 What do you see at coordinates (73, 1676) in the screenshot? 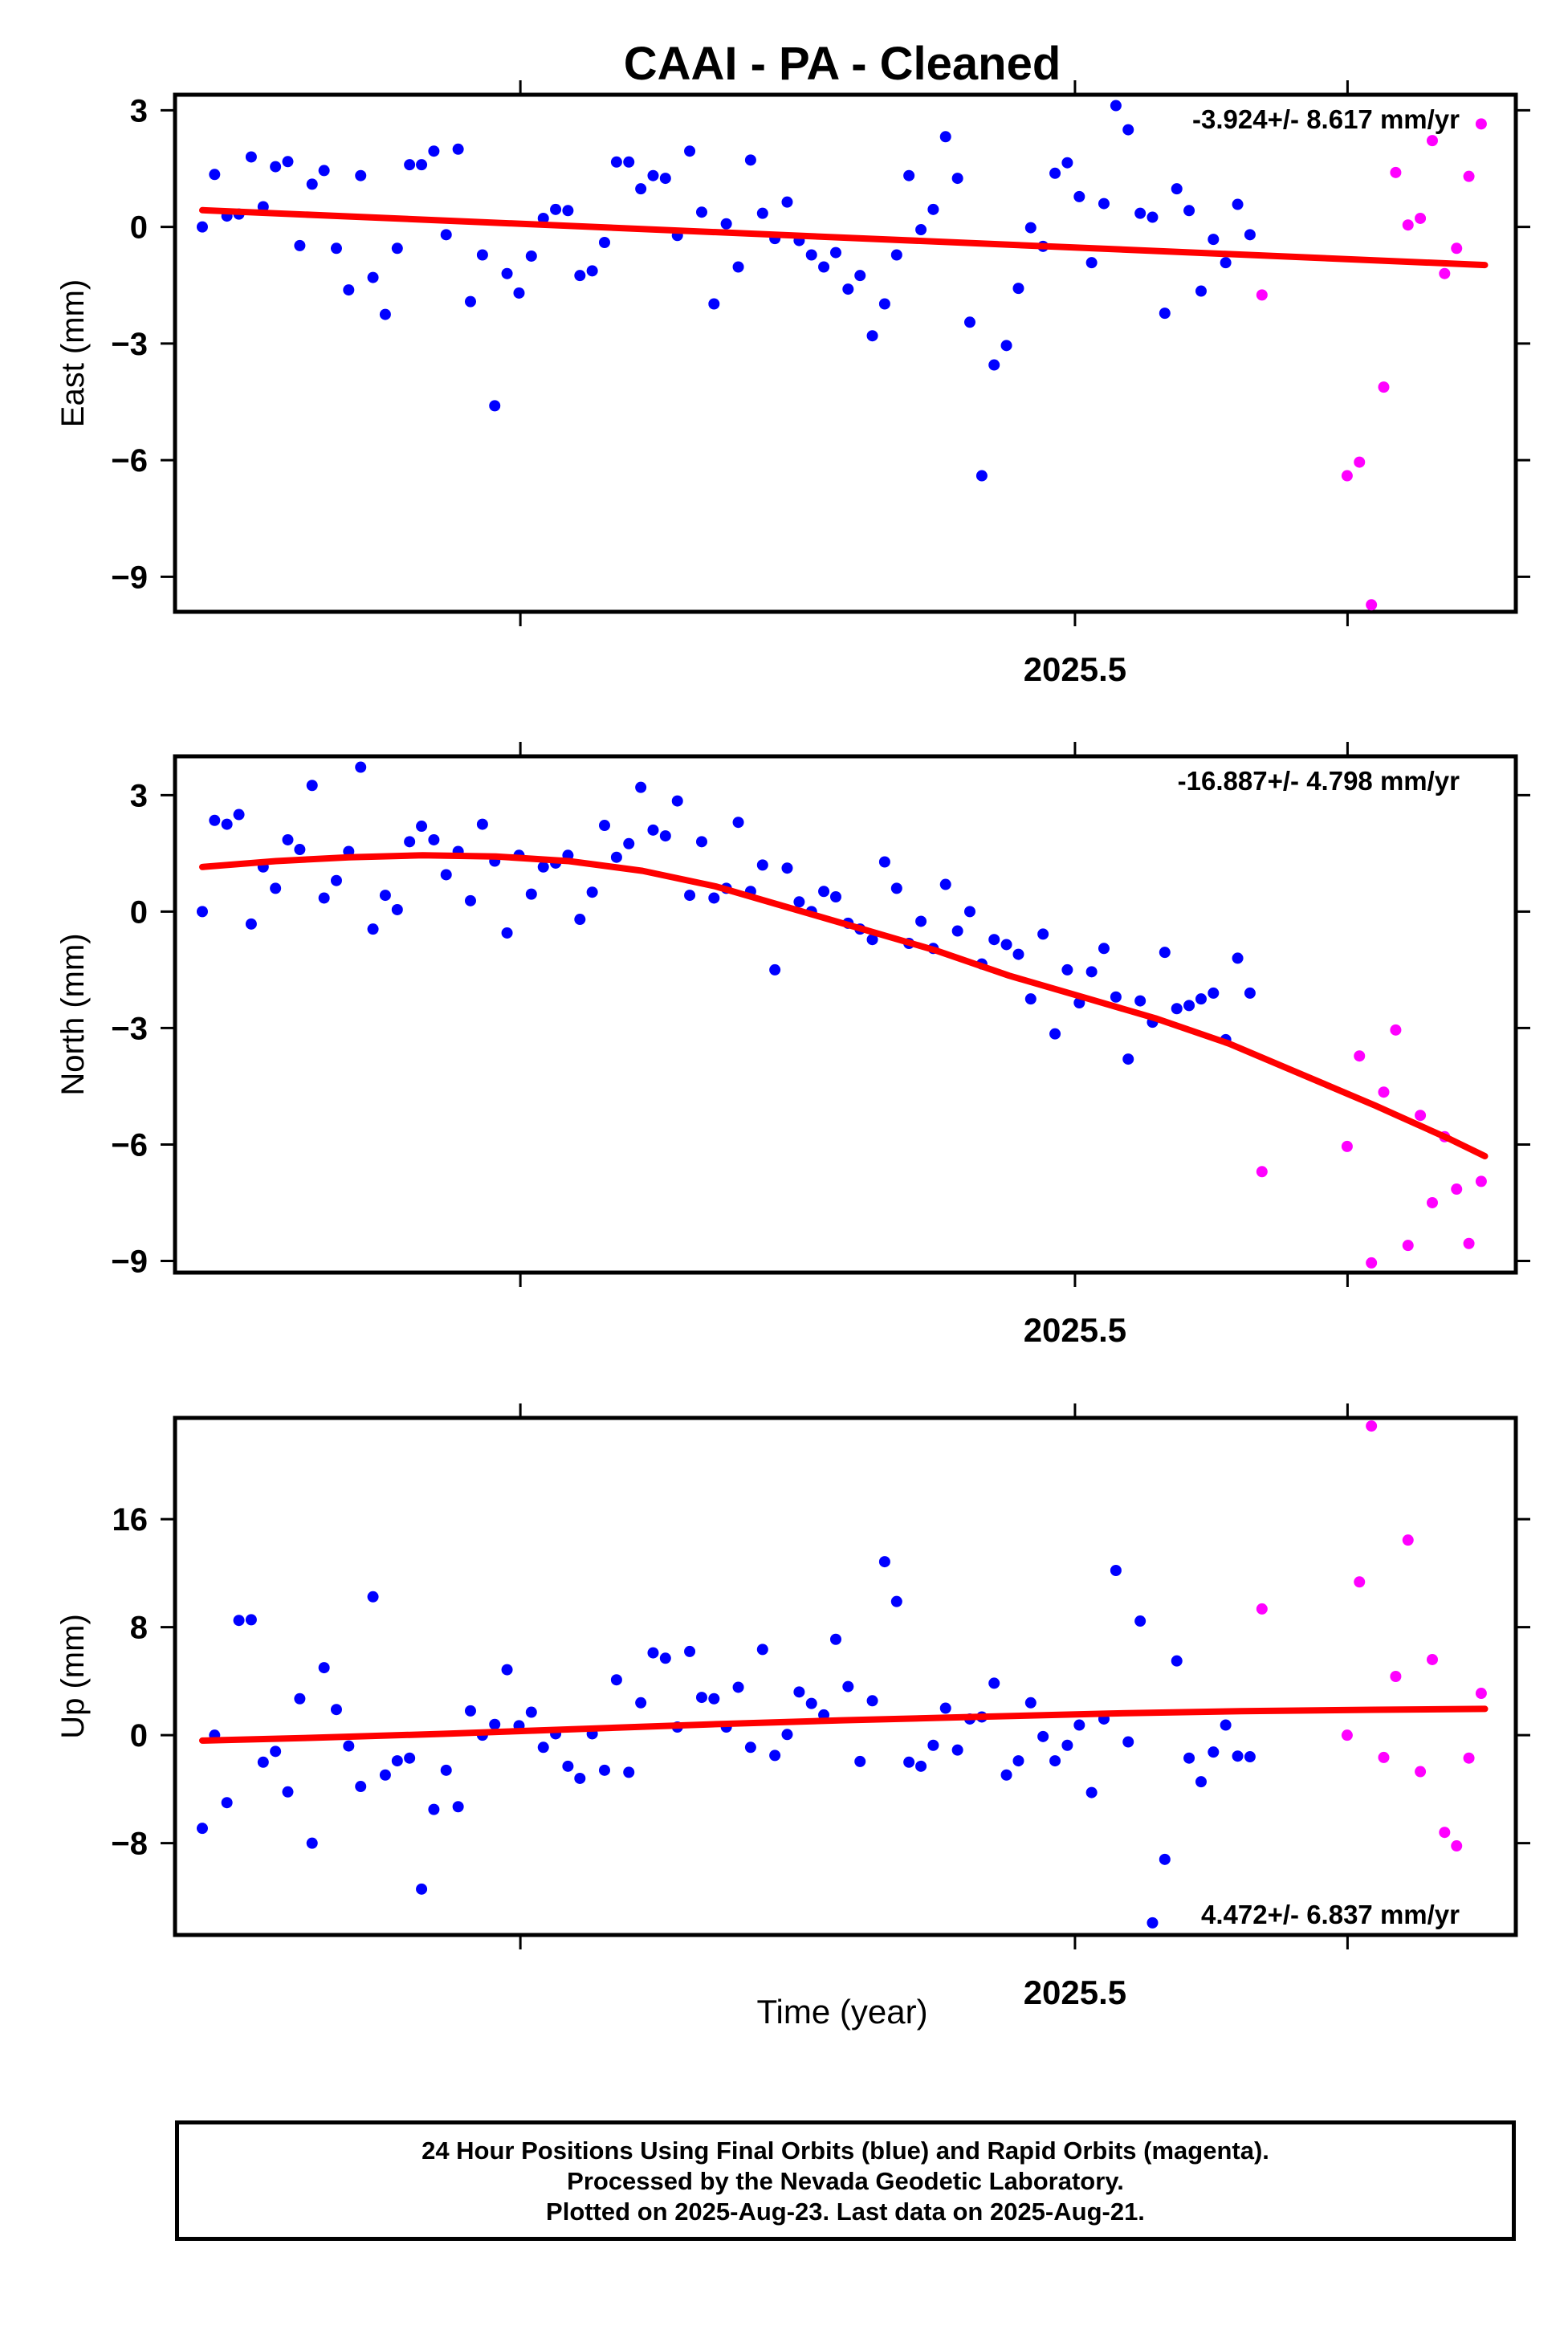
I see `up-y-axis-label: Up (mm)` at bounding box center [73, 1676].